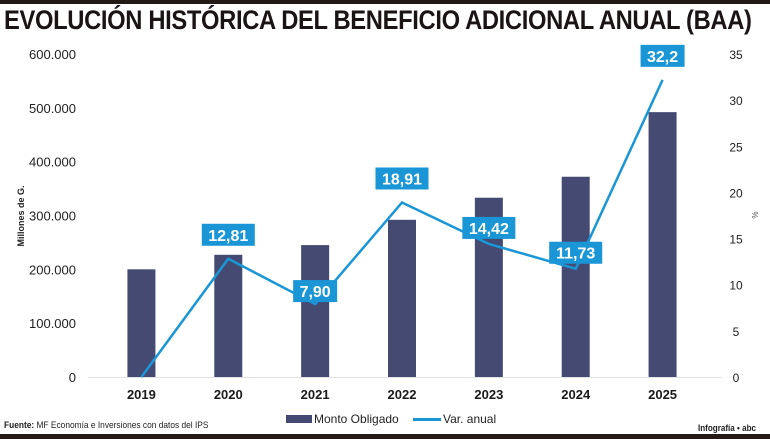 The height and width of the screenshot is (439, 770). I want to click on bottom-border, so click(385, 436).